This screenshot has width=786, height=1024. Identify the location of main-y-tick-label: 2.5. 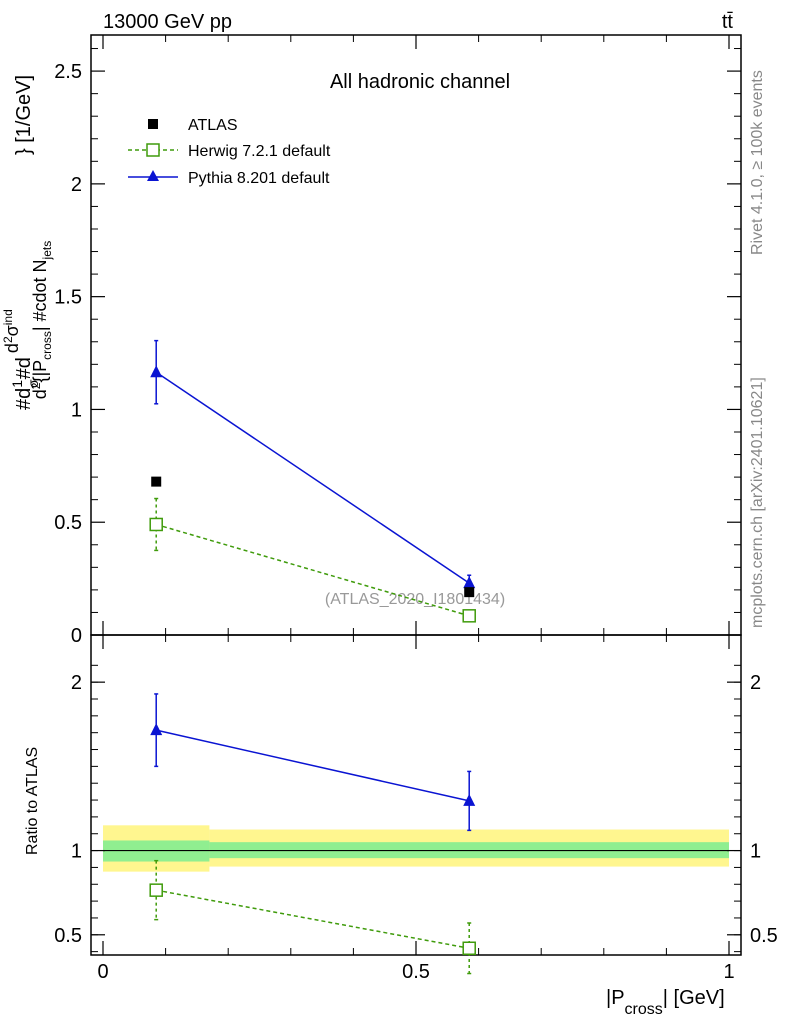
(68, 72).